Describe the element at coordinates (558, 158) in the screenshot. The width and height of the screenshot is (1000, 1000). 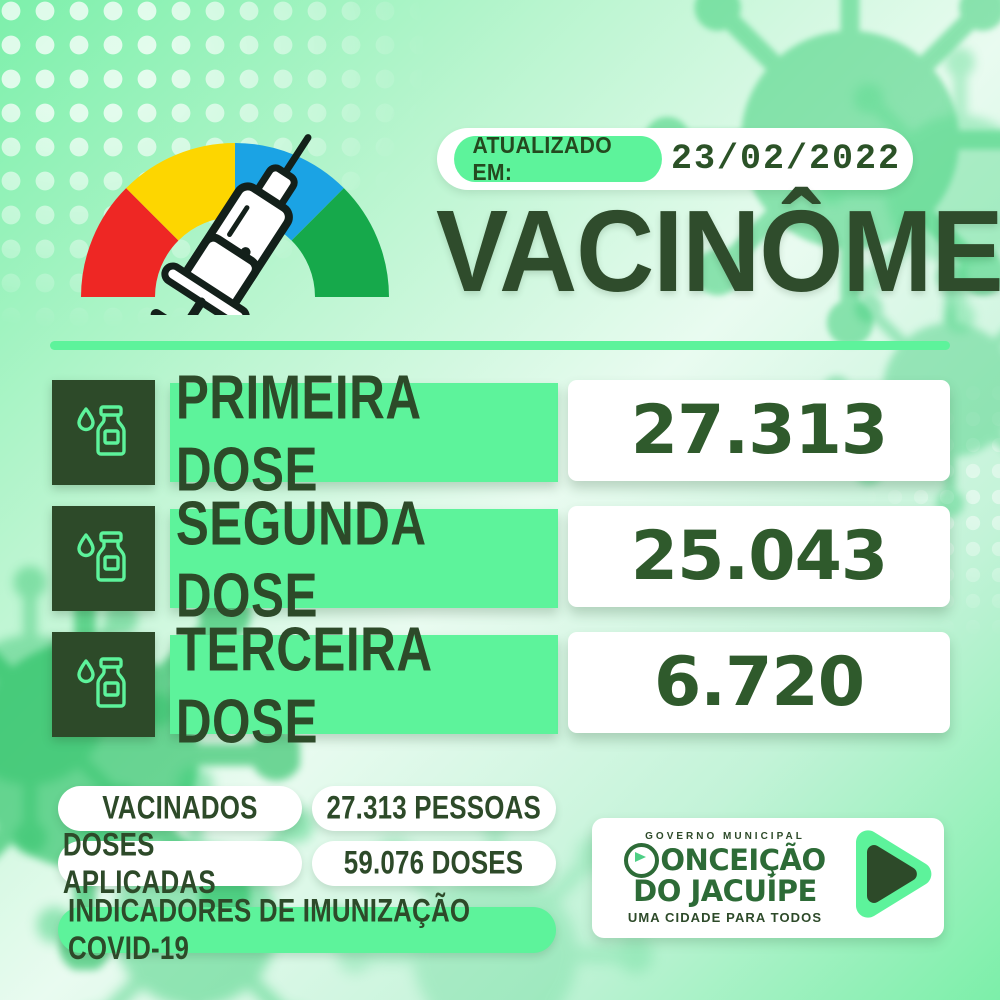
I see `updated-label: ATUALIZADO EM:` at that location.